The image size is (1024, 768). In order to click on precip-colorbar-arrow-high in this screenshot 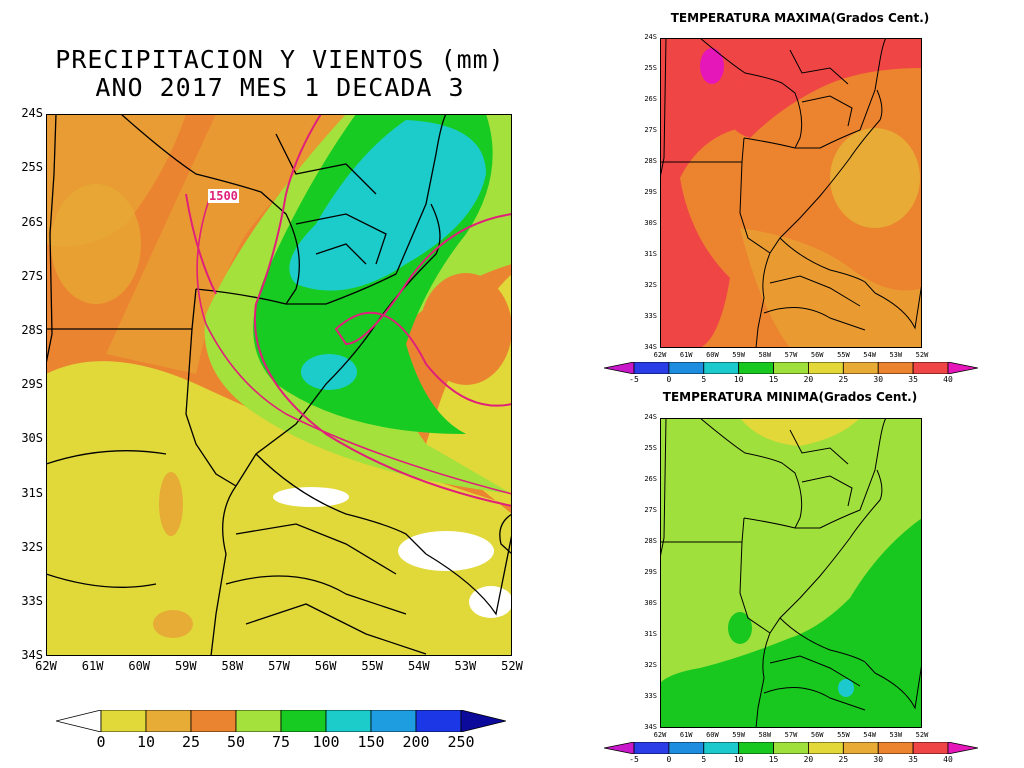, I will do `click(483, 721)`.